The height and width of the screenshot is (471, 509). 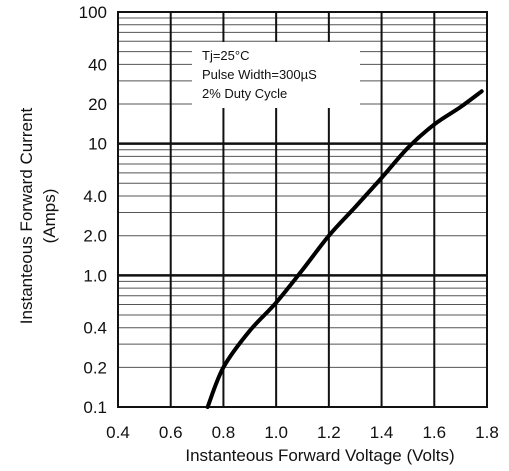 What do you see at coordinates (97, 104) in the screenshot?
I see `y-tick-label: 20` at bounding box center [97, 104].